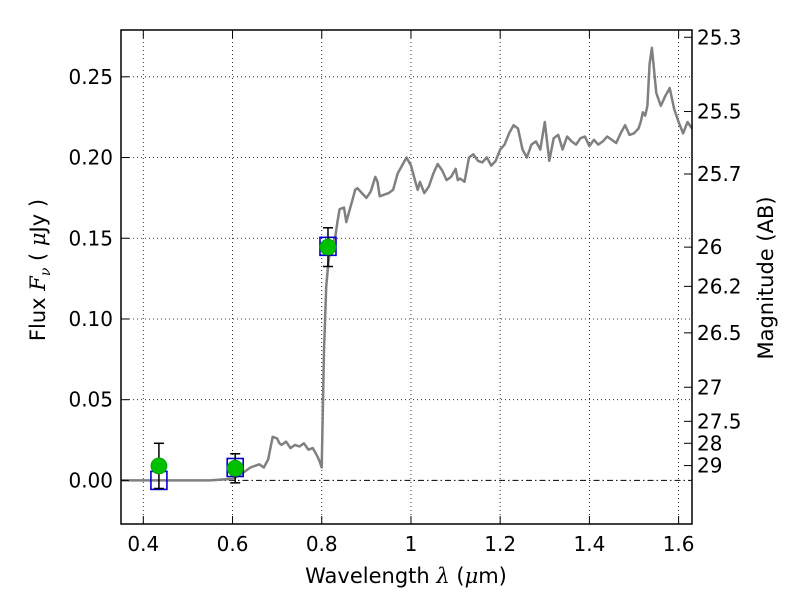 The image size is (800, 600). What do you see at coordinates (90, 238) in the screenshot?
I see `y-tick-label: 0.15` at bounding box center [90, 238].